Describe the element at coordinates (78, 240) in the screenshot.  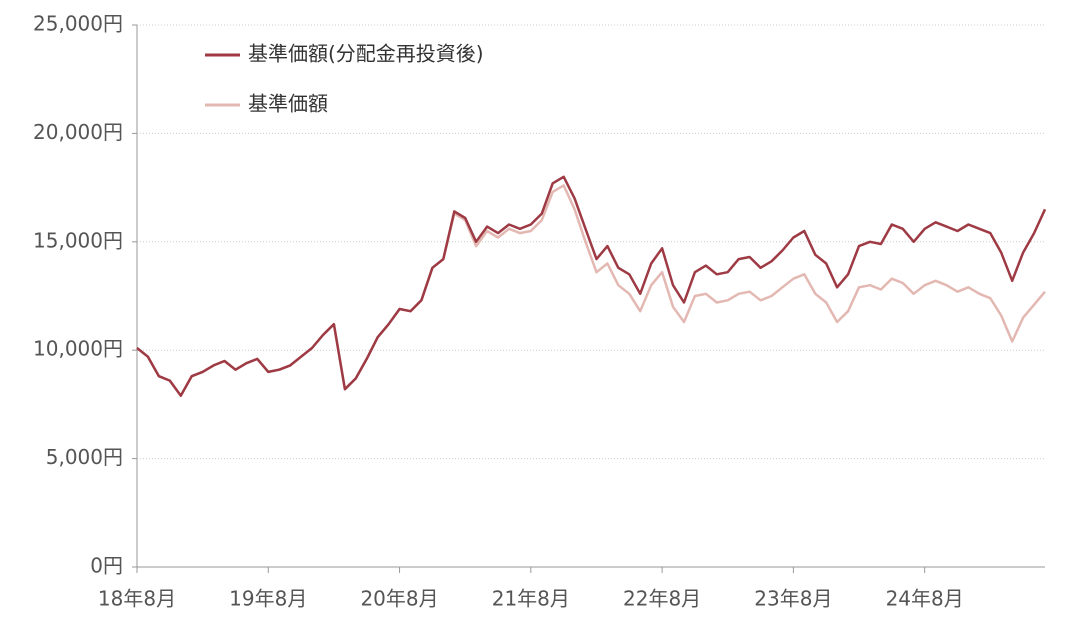
I see `y-tick-label: 15,000円` at that location.